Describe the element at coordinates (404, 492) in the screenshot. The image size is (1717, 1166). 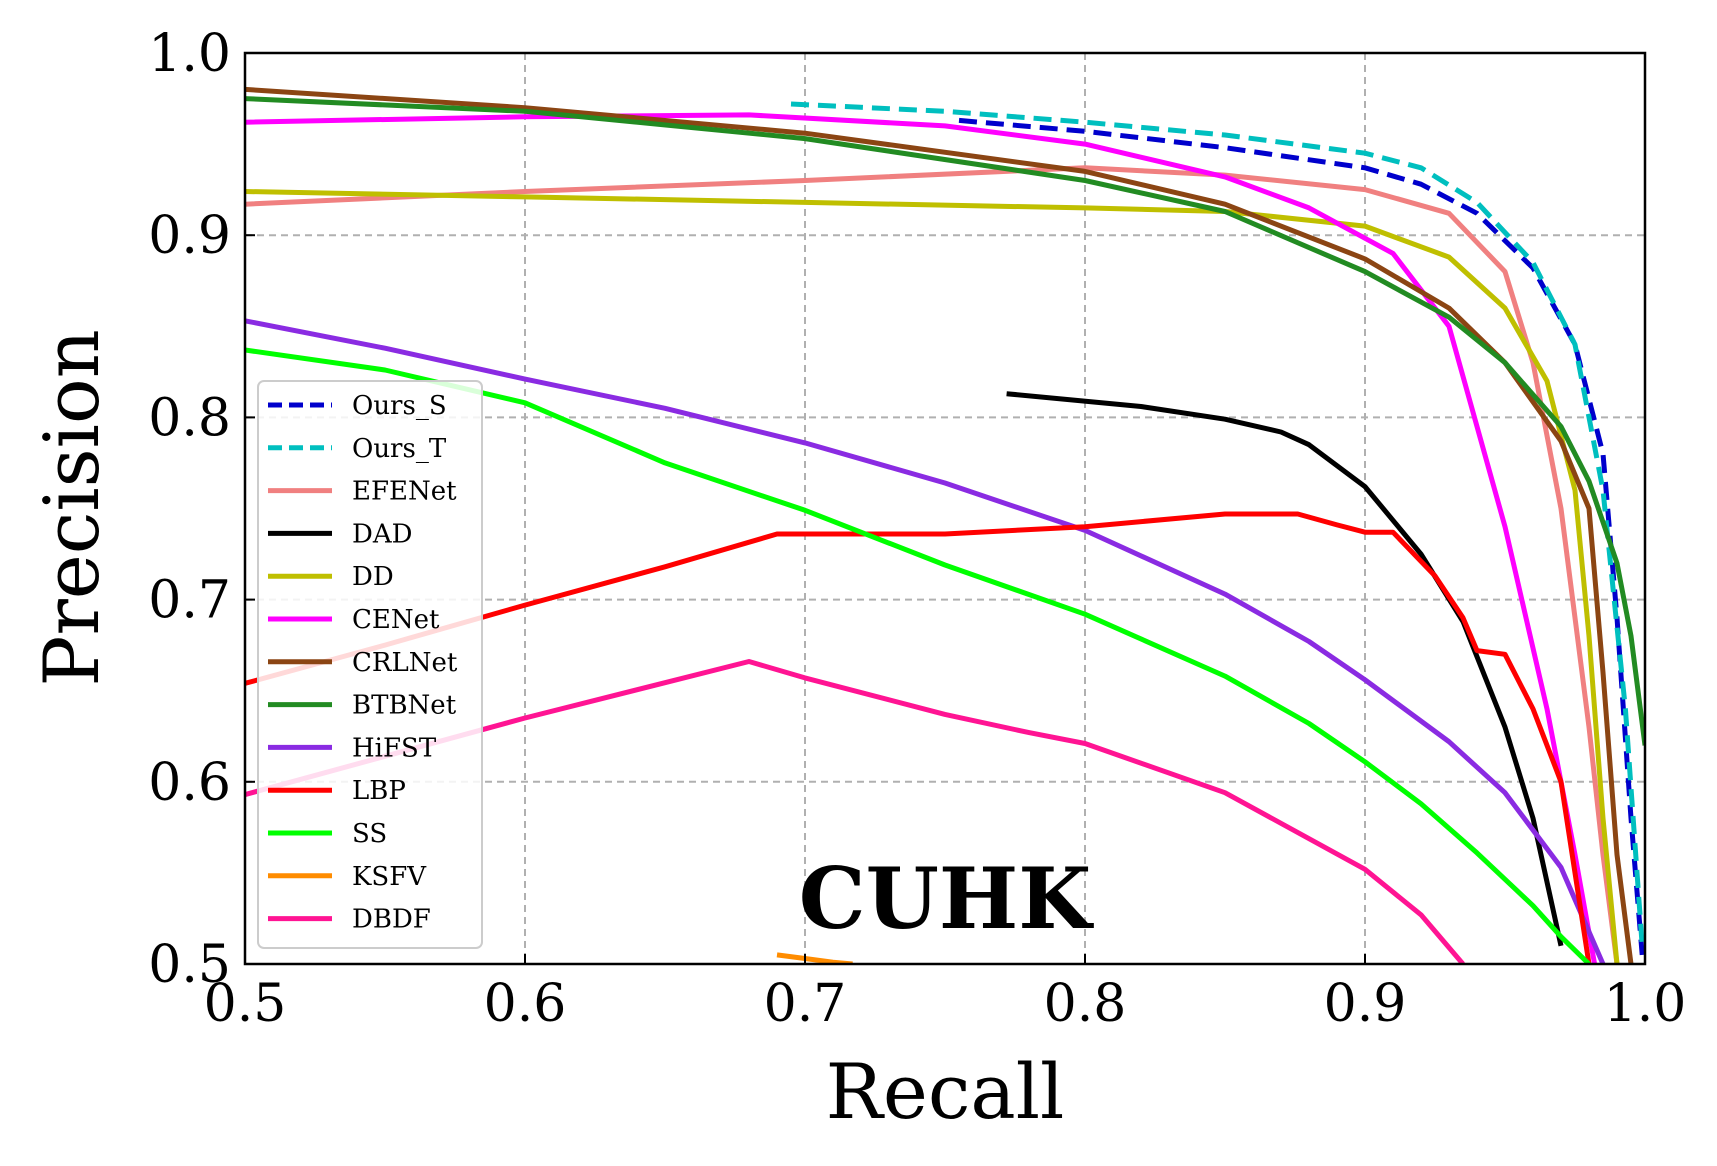
I see `legend-label: EFENet` at that location.